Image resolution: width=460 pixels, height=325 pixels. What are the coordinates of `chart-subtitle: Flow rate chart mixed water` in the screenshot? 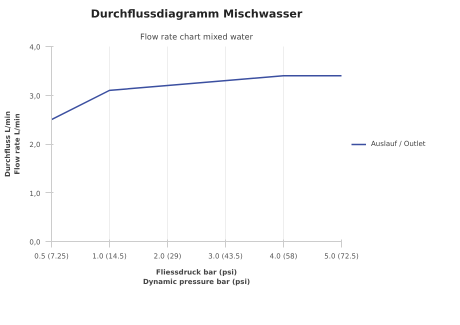 It's located at (197, 37).